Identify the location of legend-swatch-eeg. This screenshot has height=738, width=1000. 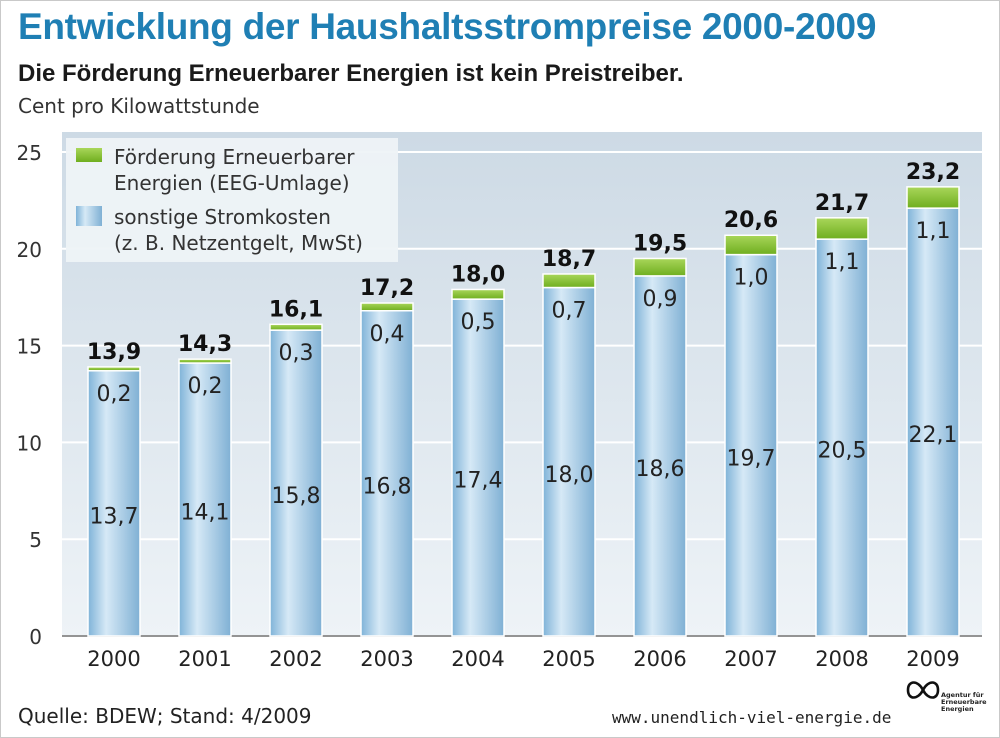
(89, 155).